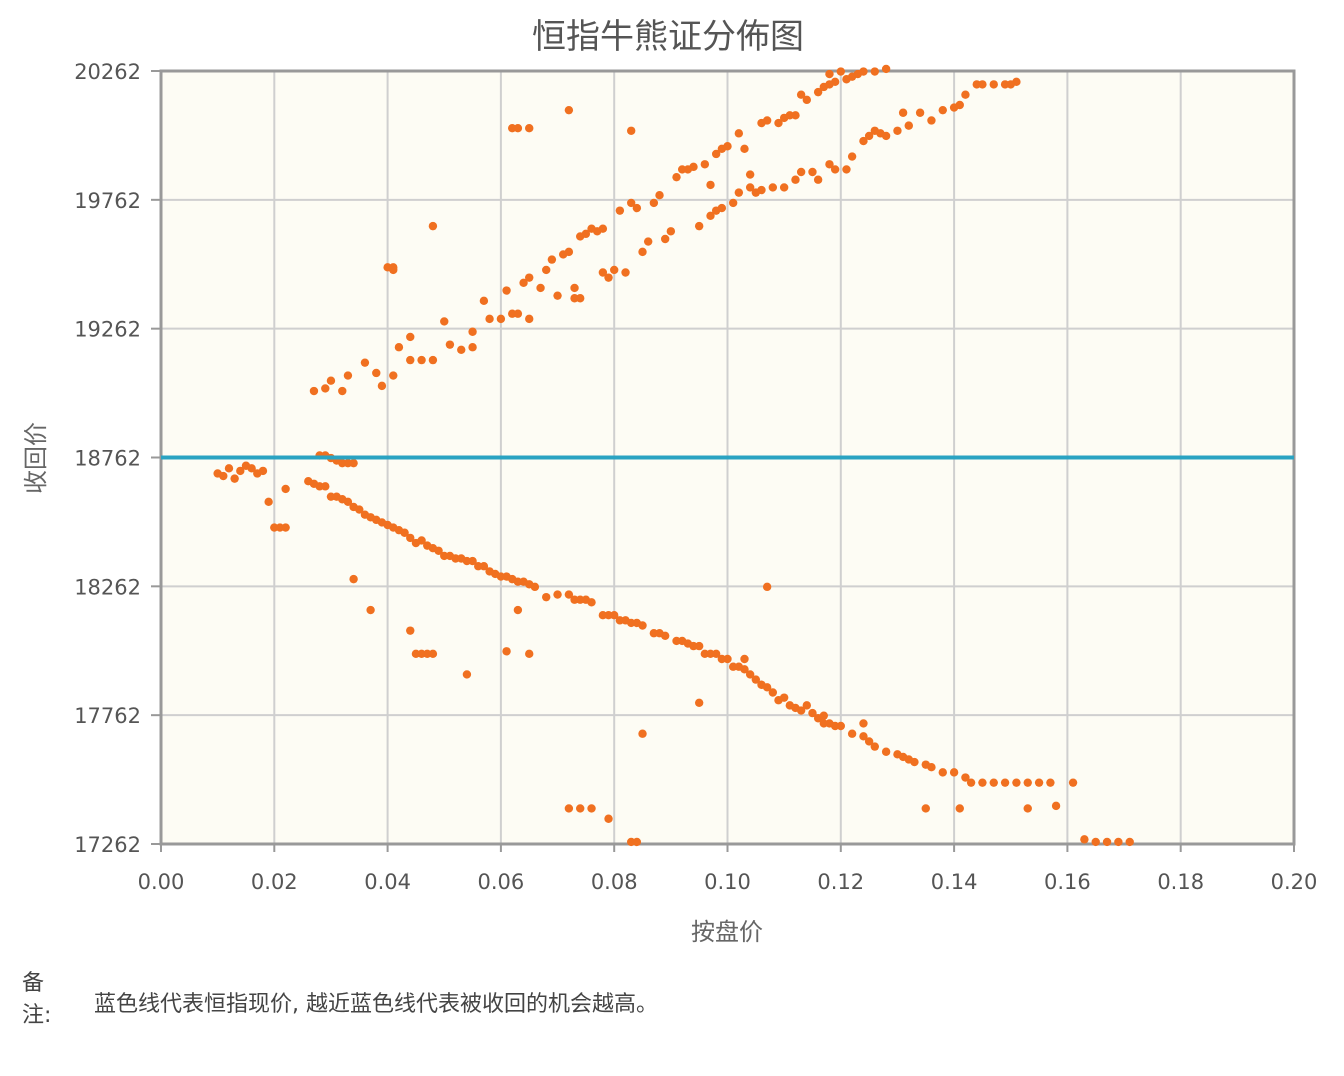 This screenshot has height=1076, width=1344. What do you see at coordinates (1294, 882) in the screenshot?
I see `x-tick-label: 0.20` at bounding box center [1294, 882].